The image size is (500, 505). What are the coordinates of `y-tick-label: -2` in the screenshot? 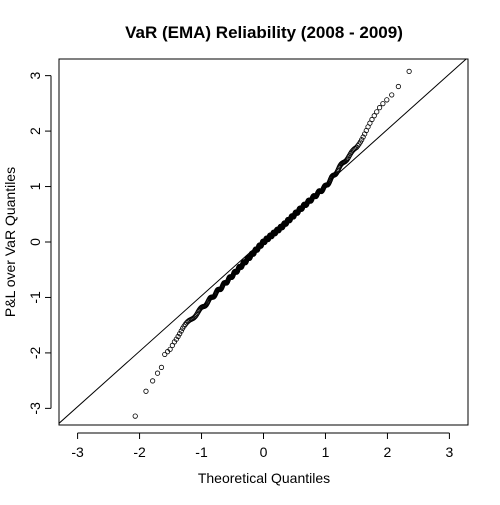 It's located at (35, 352).